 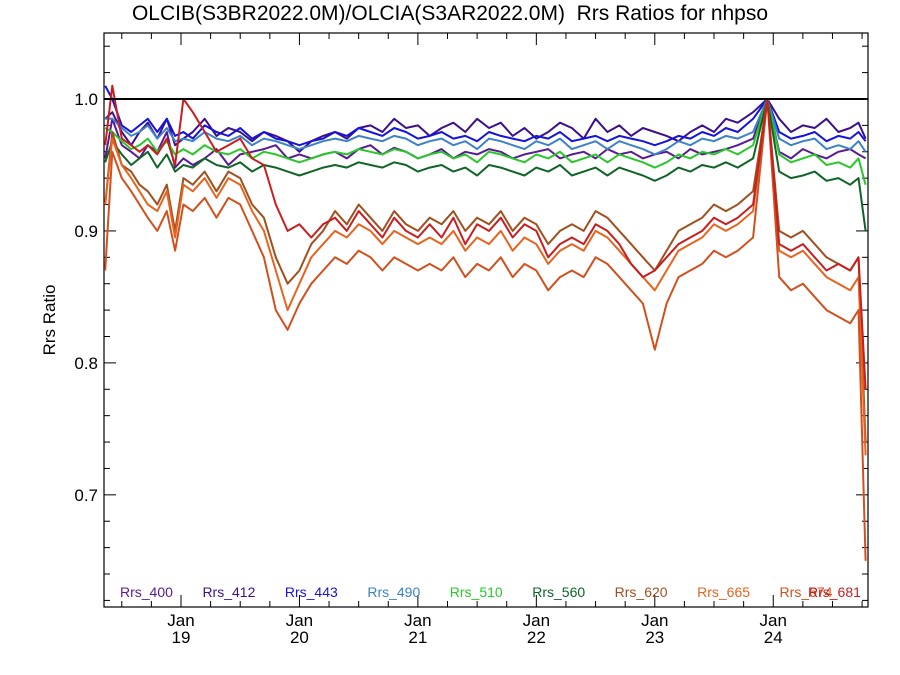 What do you see at coordinates (834, 592) in the screenshot?
I see `legend-entry-rrs-681: Rrs_681` at bounding box center [834, 592].